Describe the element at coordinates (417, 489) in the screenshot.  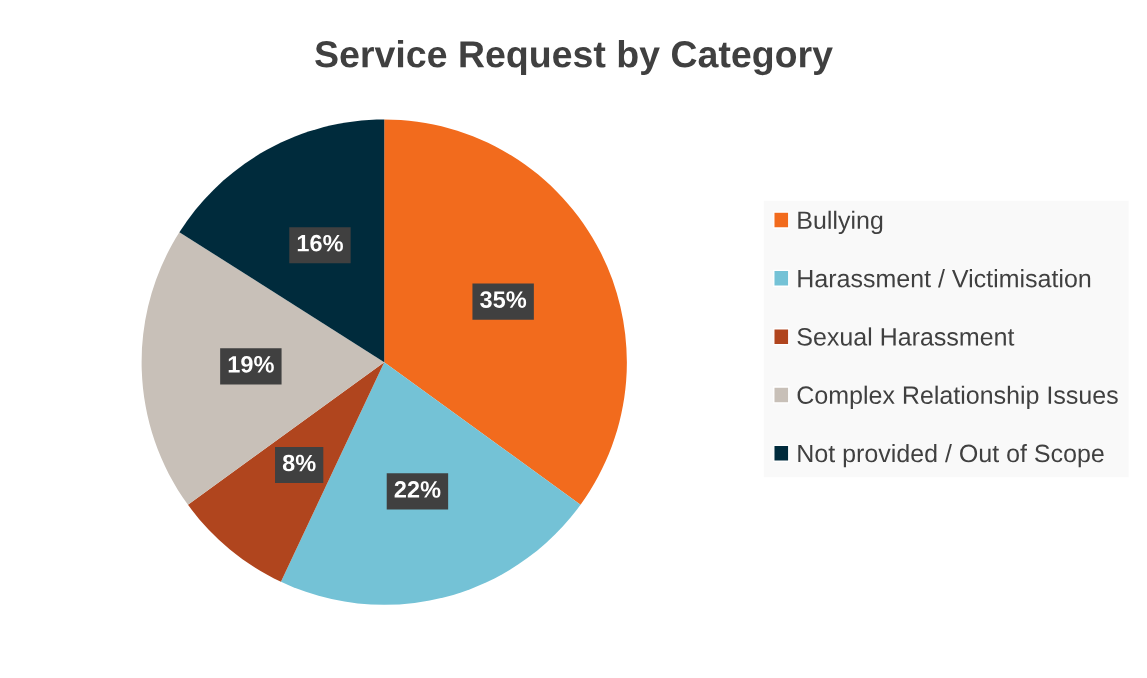
I see `data-label: 22%` at that location.